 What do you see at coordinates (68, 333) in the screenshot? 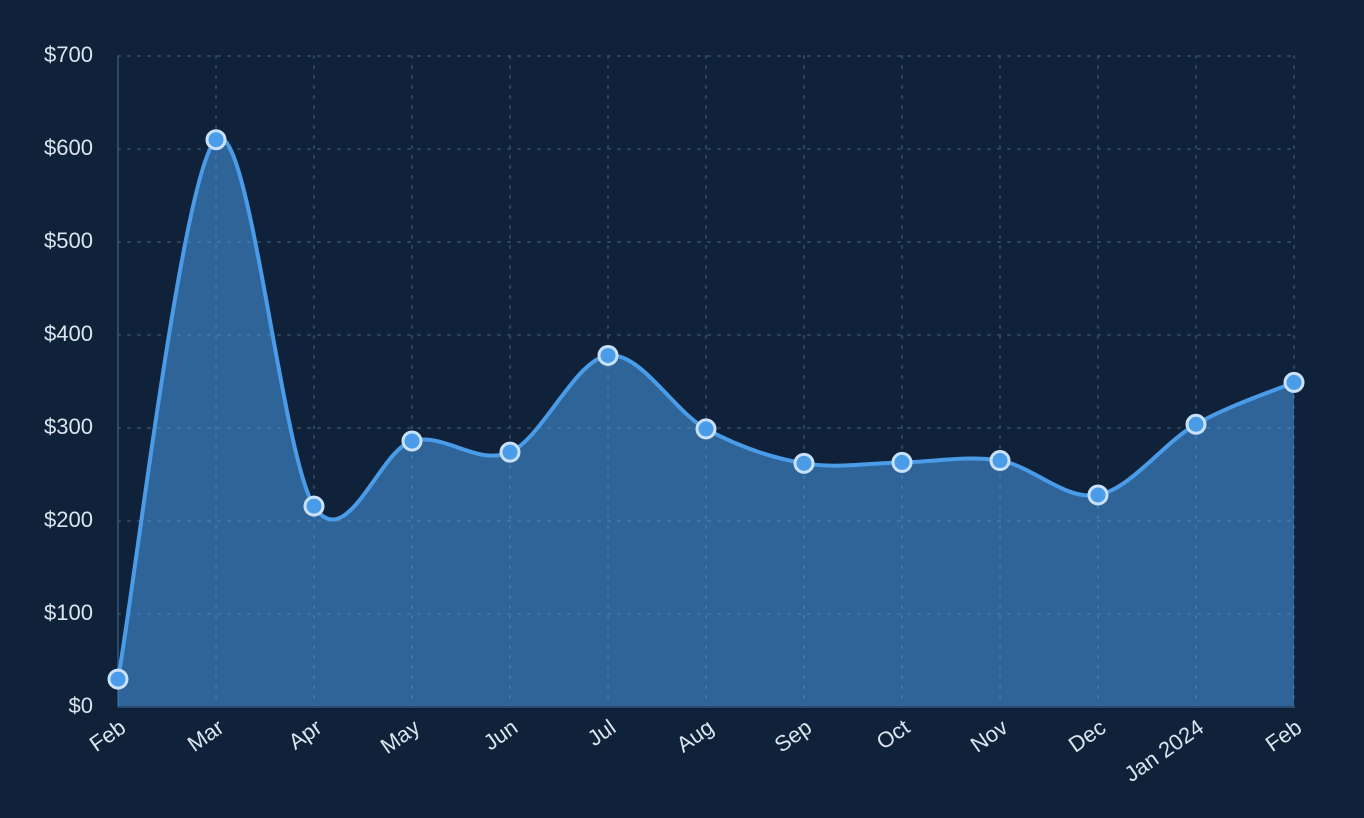
I see `y-tick-label: $400` at bounding box center [68, 333].